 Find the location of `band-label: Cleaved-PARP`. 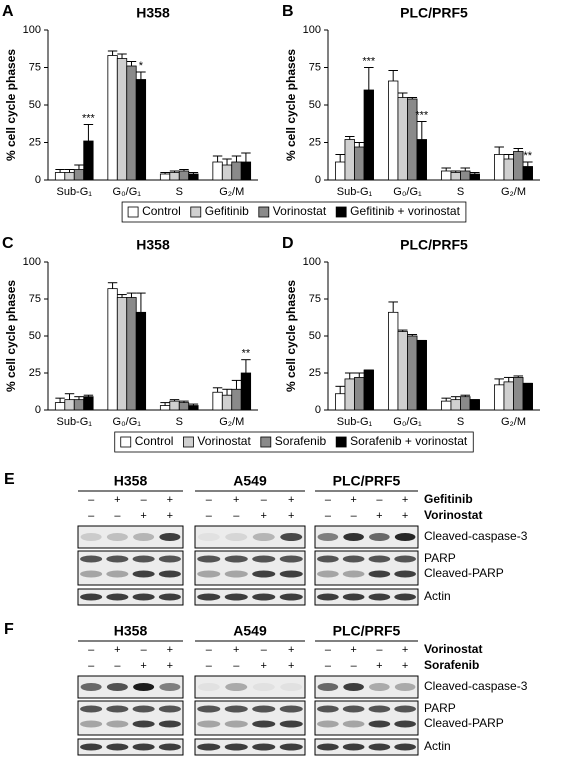

band-label: Cleaved-PARP is located at coordinates (464, 573).